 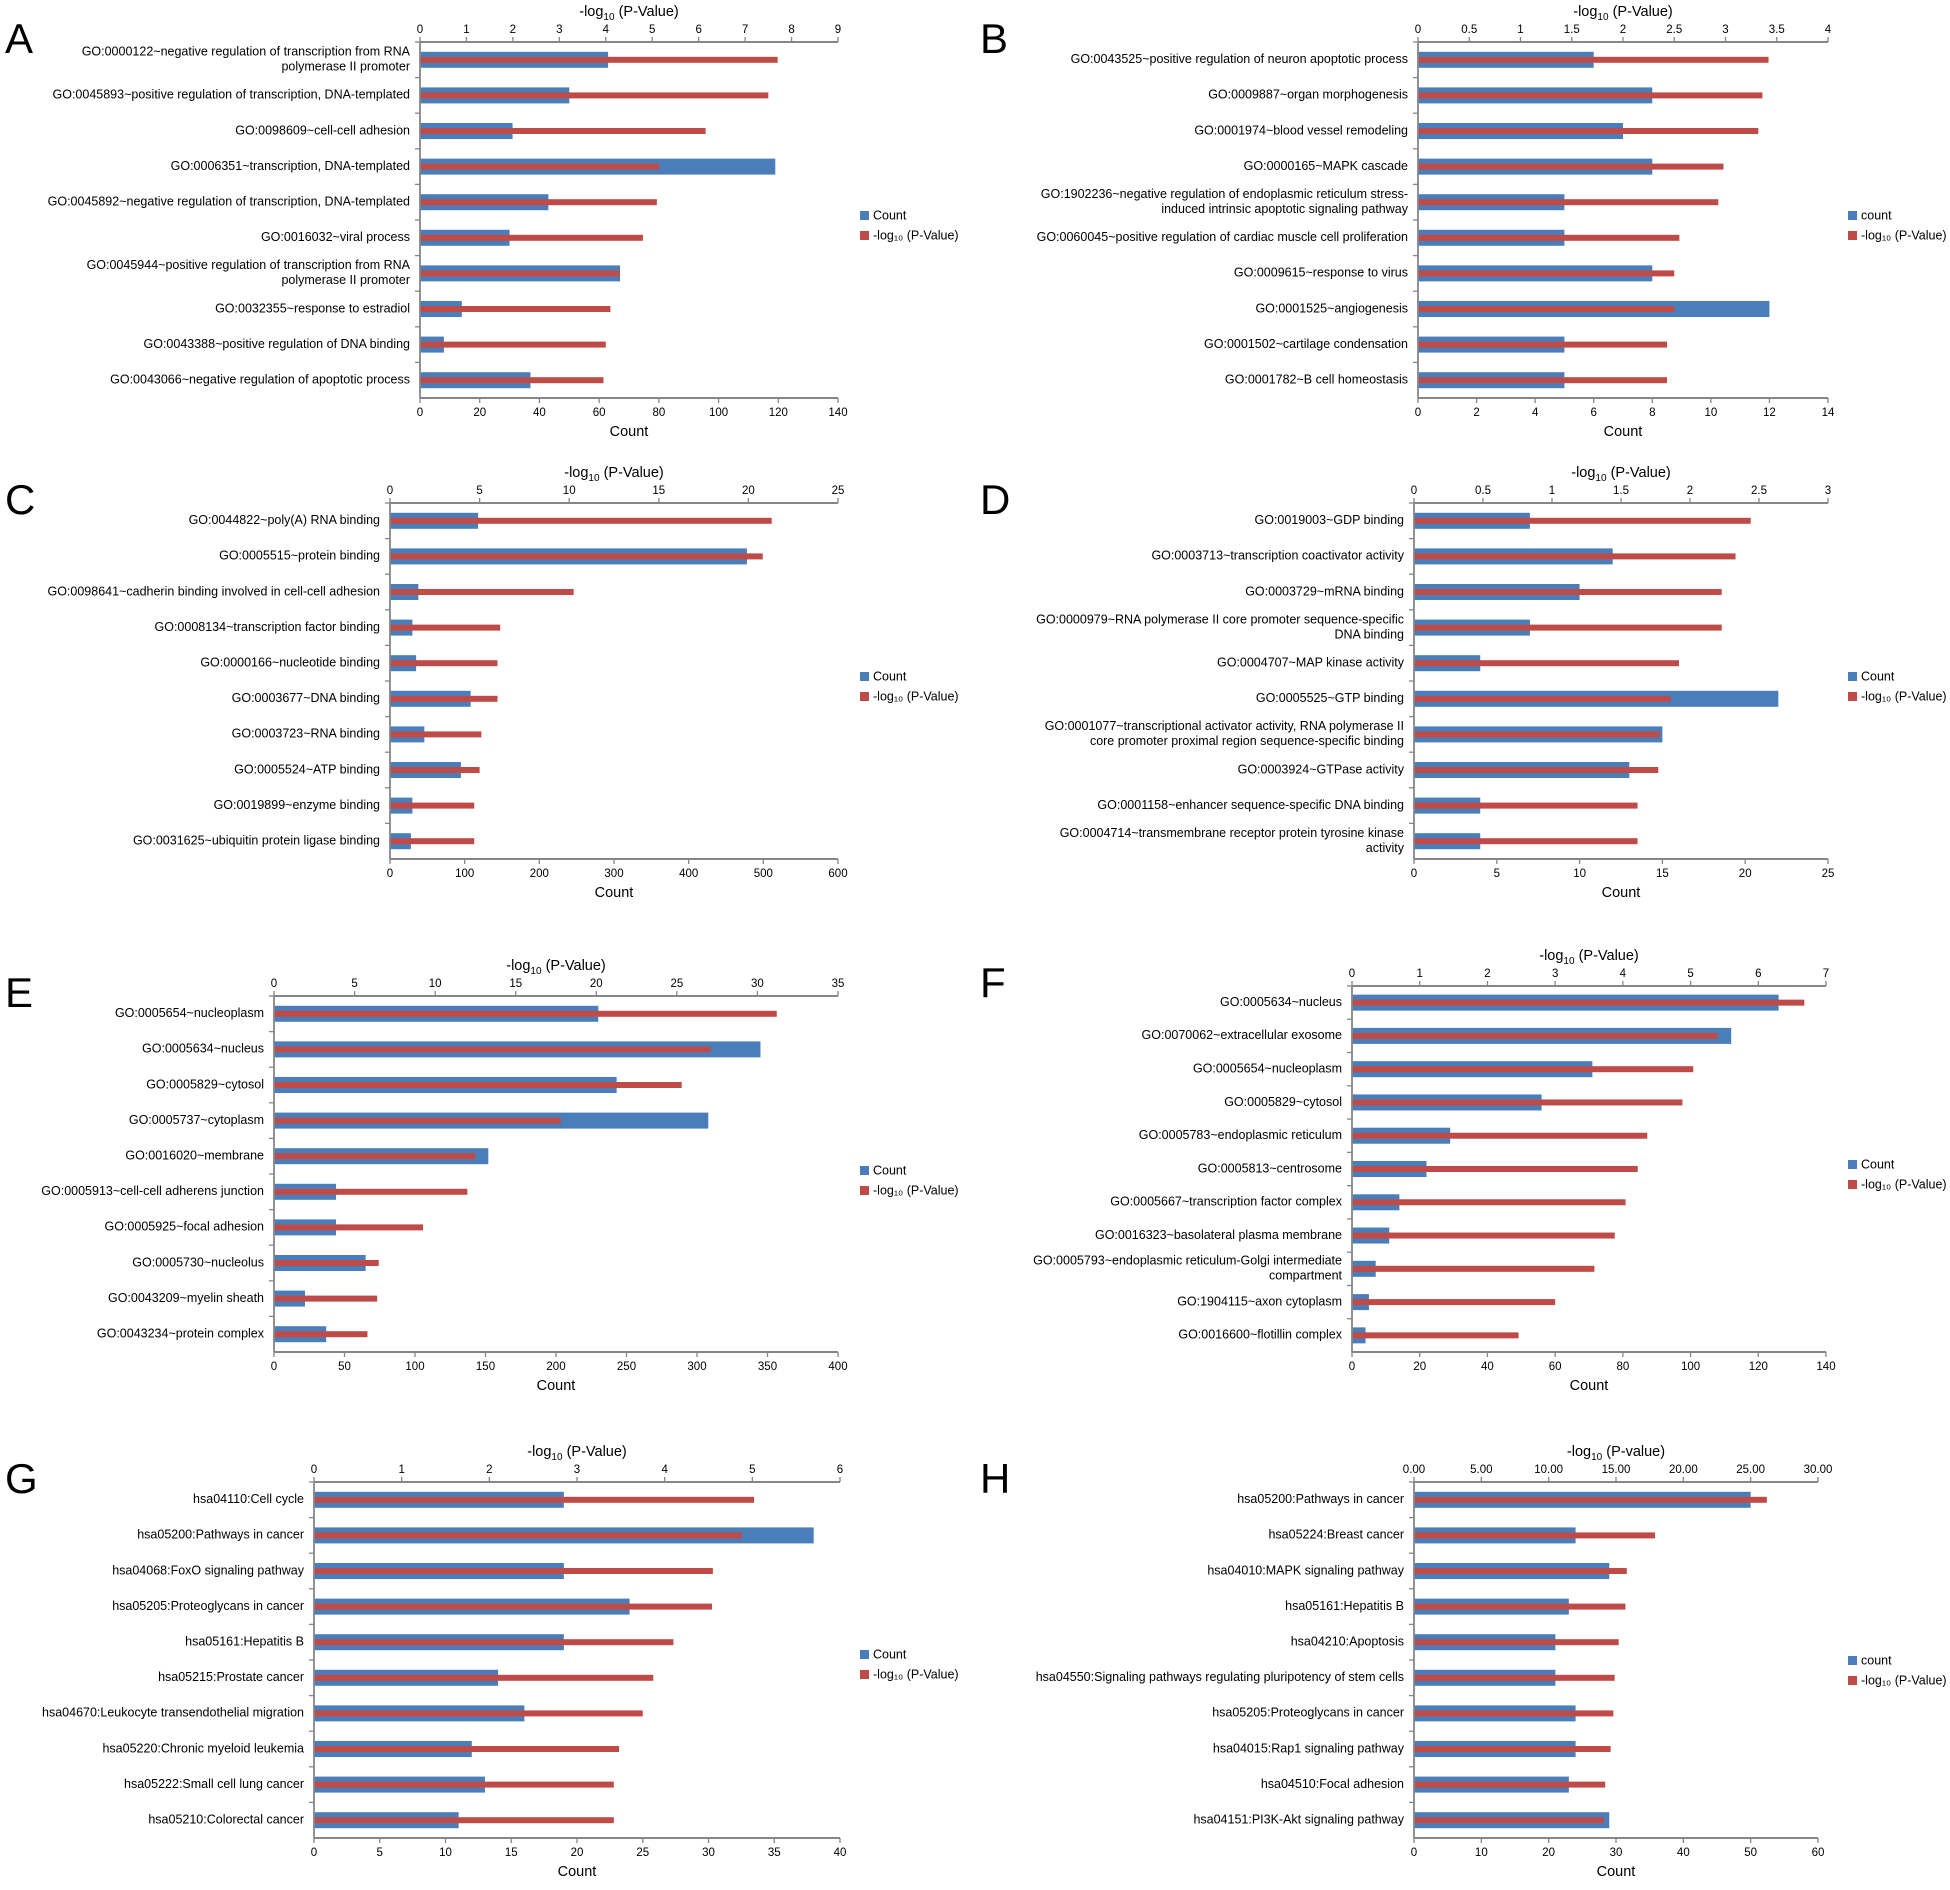 What do you see at coordinates (1622, 1367) in the screenshot?
I see `x-tick-label: 80` at bounding box center [1622, 1367].